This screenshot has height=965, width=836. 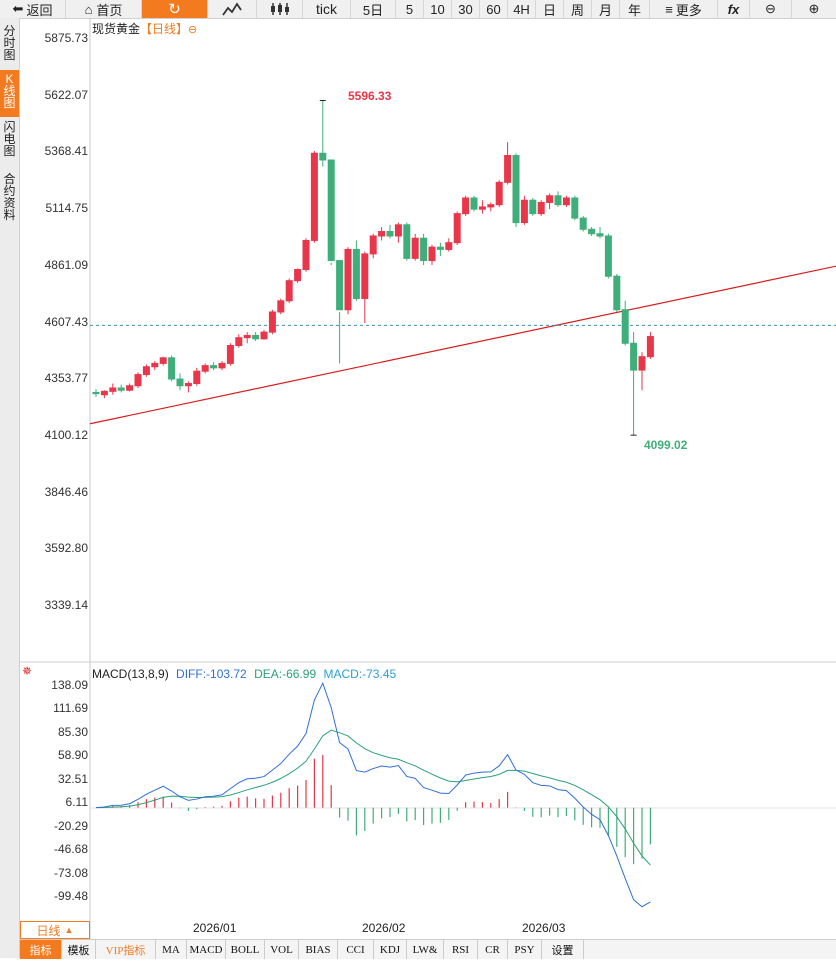 What do you see at coordinates (814, 9) in the screenshot?
I see `zoom-in-button: ⊕` at bounding box center [814, 9].